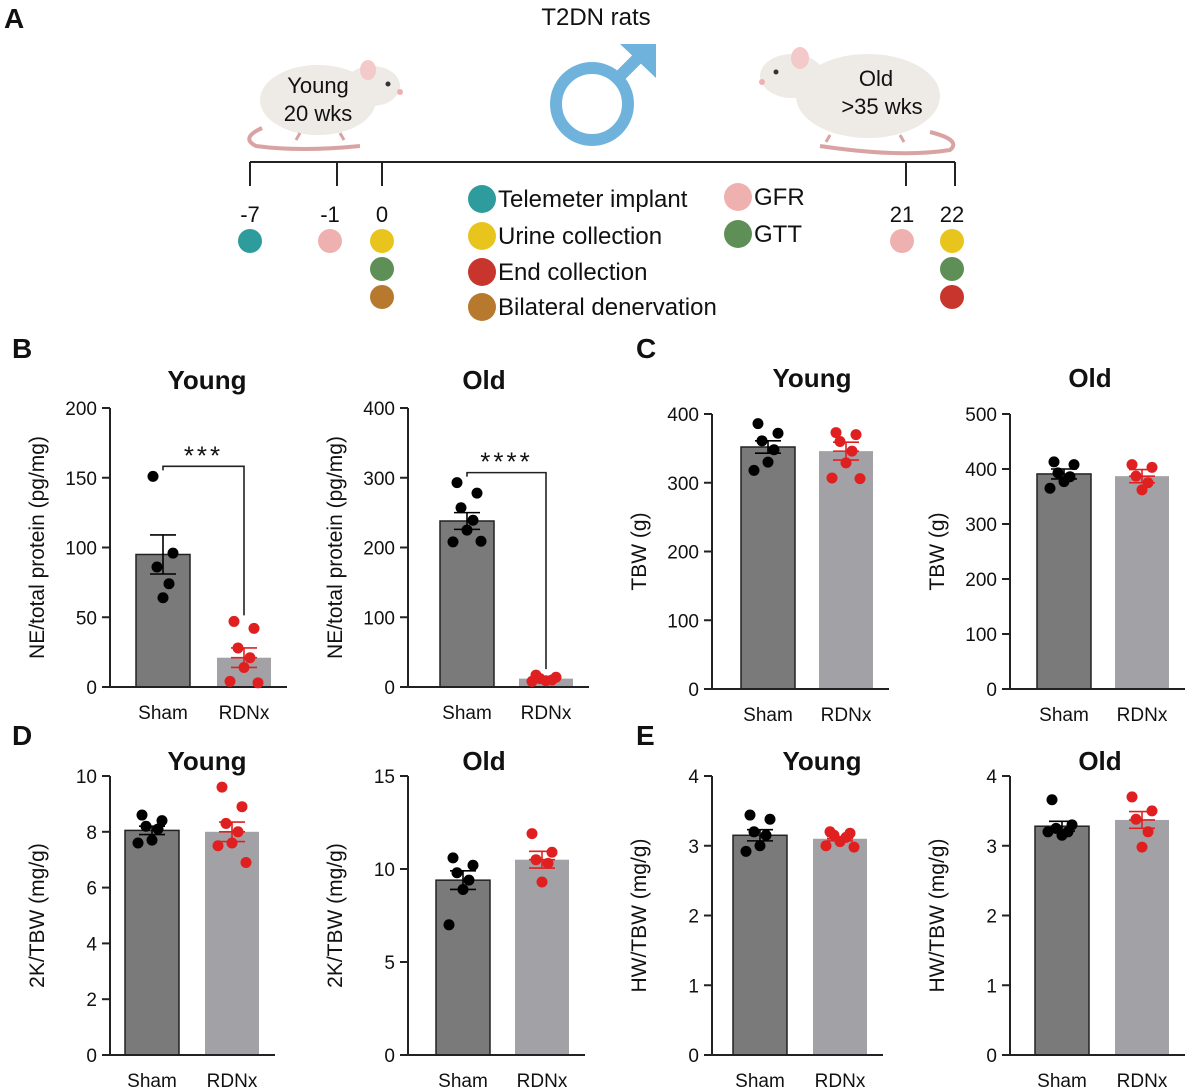 The width and height of the screenshot is (1200, 1091). What do you see at coordinates (335, 547) in the screenshot?
I see `y-axis-label: NE/total protein (pg/mg)` at bounding box center [335, 547].